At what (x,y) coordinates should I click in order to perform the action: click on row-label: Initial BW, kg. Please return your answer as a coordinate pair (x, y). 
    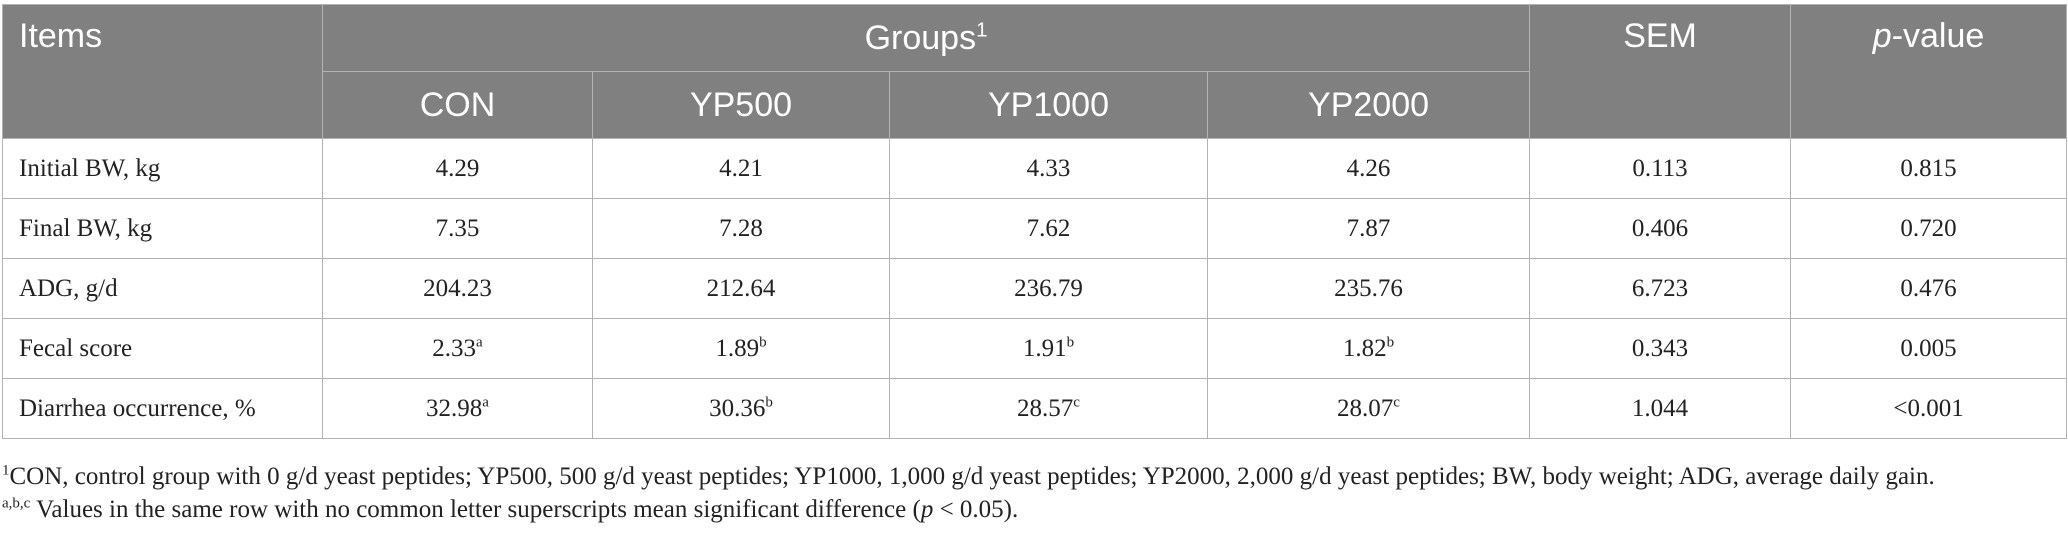
    Looking at the image, I should click on (162, 168).